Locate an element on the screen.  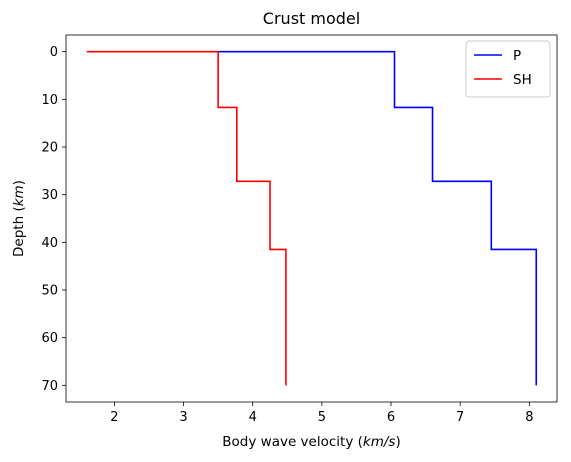
x-tick-label: 4 is located at coordinates (253, 417).